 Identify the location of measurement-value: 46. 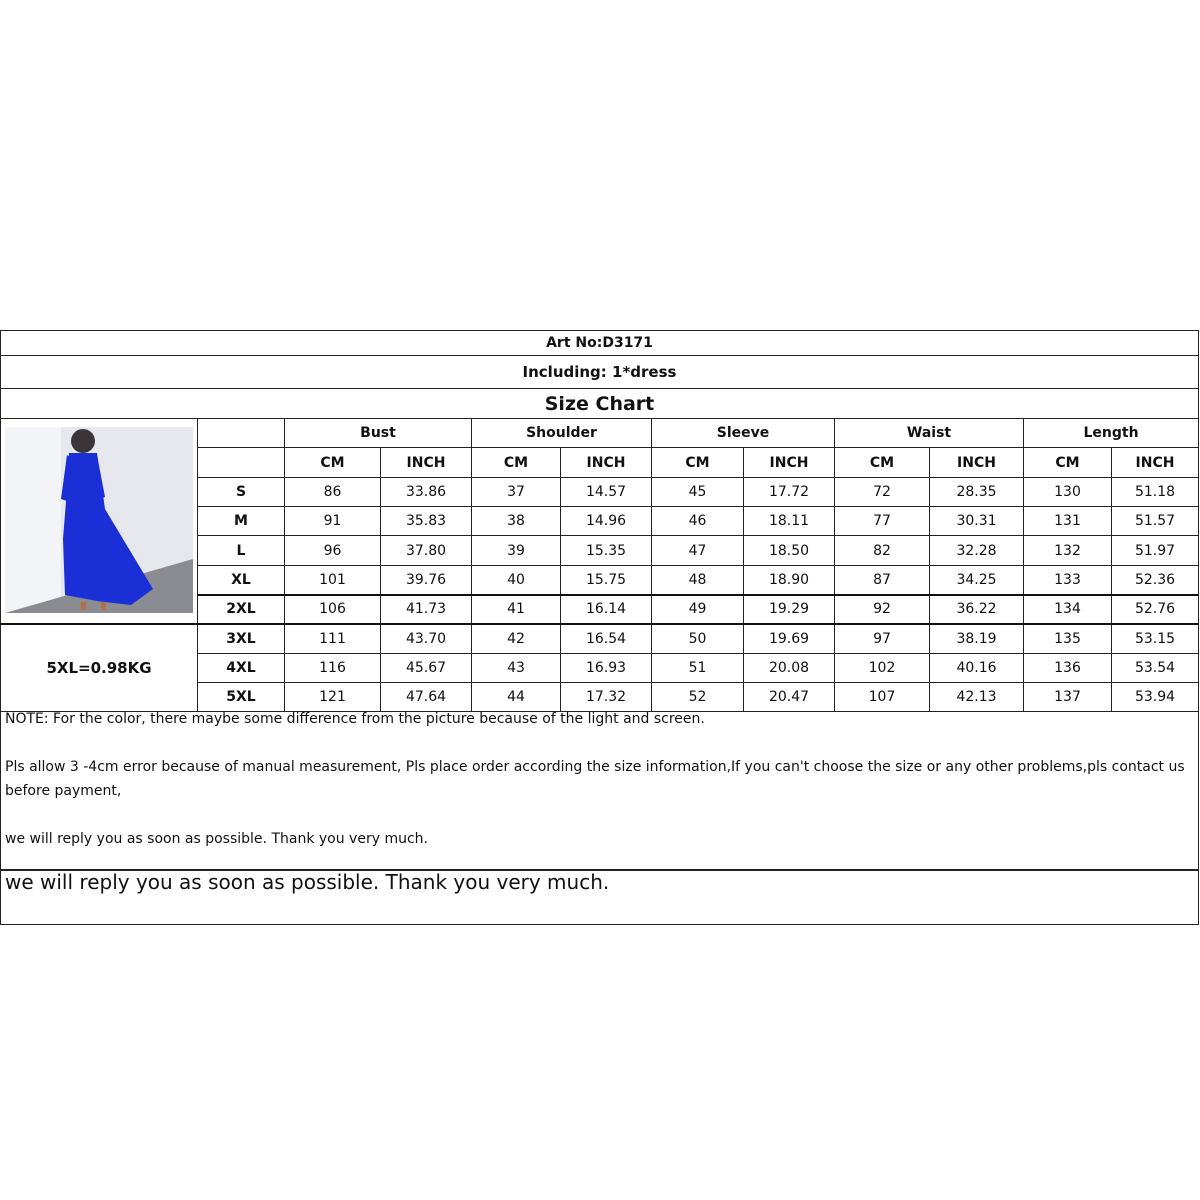
(697, 521).